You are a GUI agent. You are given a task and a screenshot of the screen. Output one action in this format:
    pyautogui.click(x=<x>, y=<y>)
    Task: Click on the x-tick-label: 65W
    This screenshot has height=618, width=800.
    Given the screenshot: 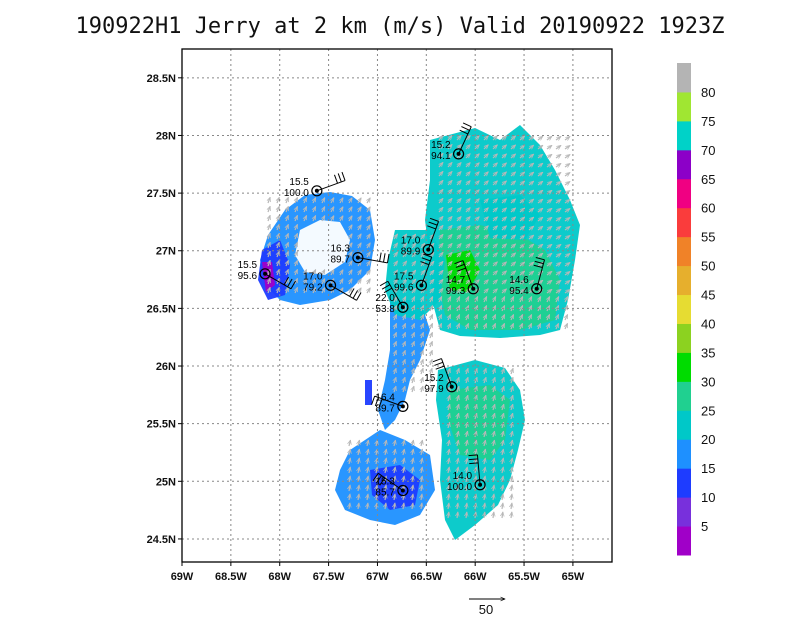 What is the action you would take?
    pyautogui.click(x=573, y=577)
    